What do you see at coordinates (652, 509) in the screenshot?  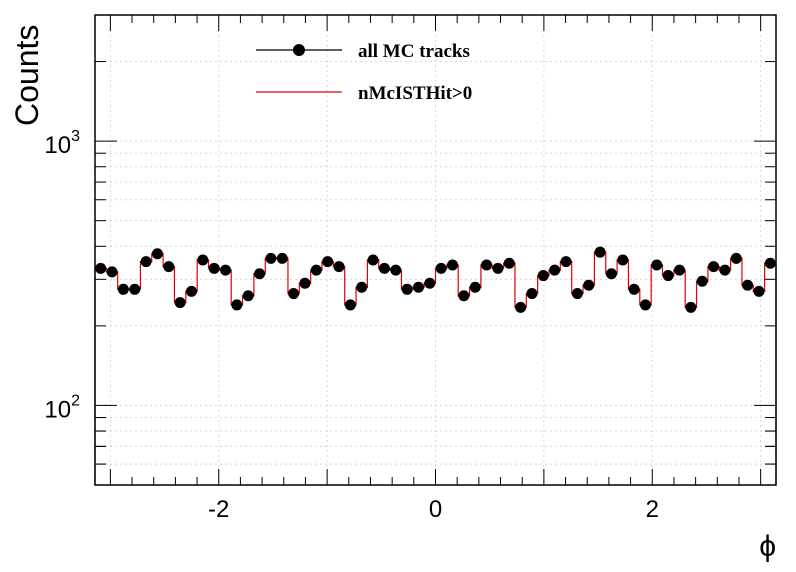 I see `x-tick-label: 2` at bounding box center [652, 509].